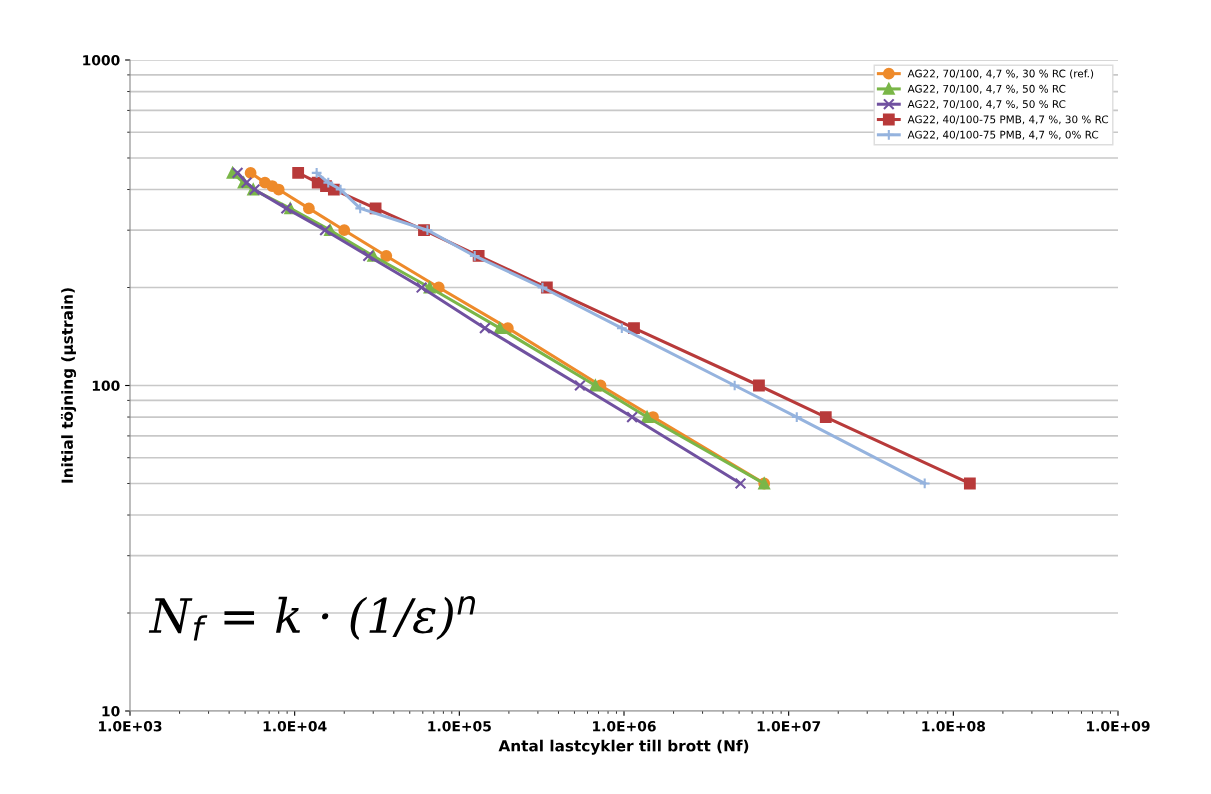 This screenshot has height=794, width=1211. What do you see at coordinates (1118, 726) in the screenshot?
I see `x-tick-label: 1.0E+09` at bounding box center [1118, 726].